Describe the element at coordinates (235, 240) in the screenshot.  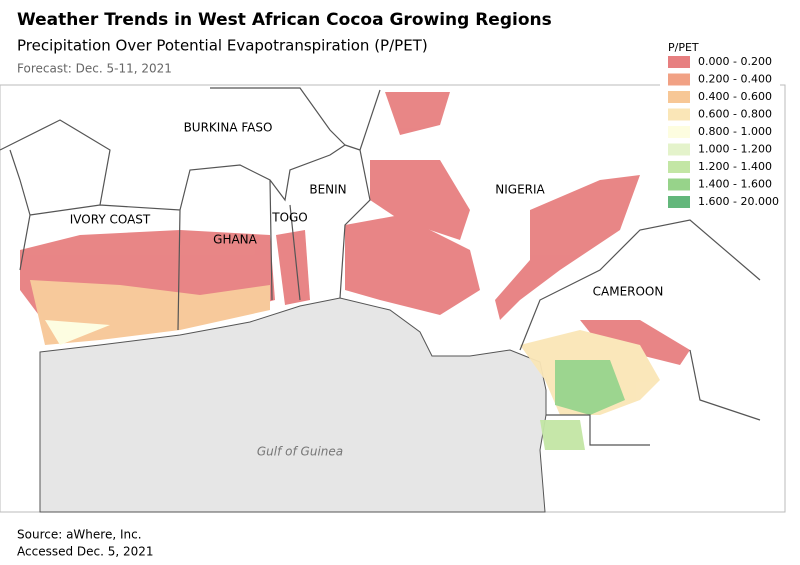
I see `country-label: GHANA` at that location.